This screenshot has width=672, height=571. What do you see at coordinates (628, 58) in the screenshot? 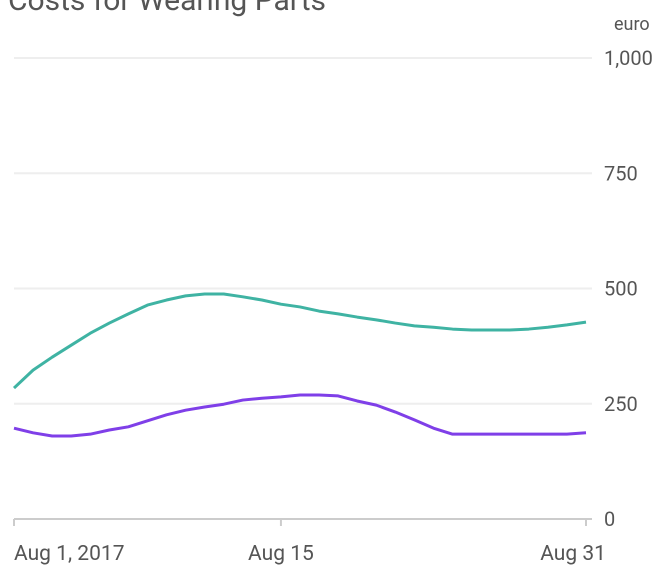
I see `y-tick-label: 1,000` at bounding box center [628, 58].